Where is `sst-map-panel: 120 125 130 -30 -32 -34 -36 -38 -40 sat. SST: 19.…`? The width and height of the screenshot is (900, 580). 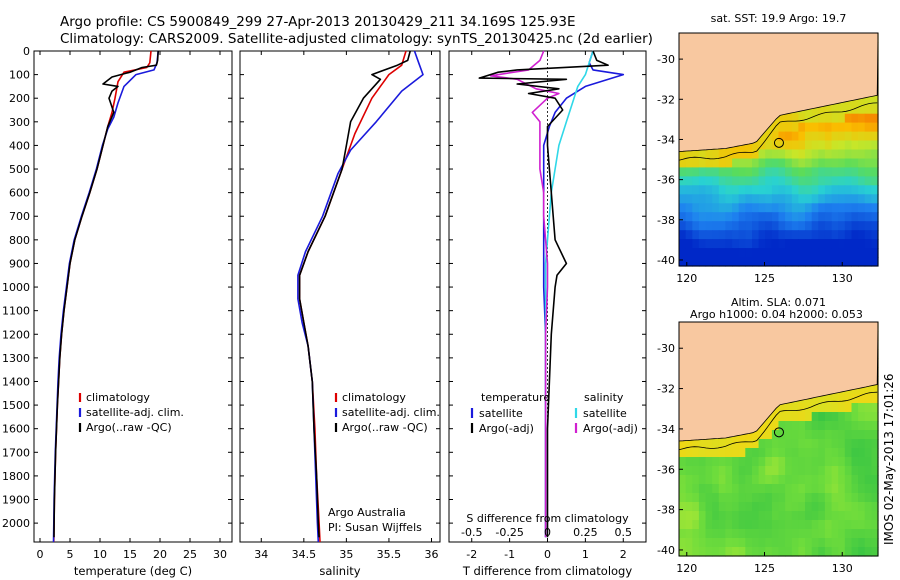 sst-map-panel: 120 125 130 -30 -32 -34 -36 -38 -40 sat. SST: 19.… is located at coordinates (768, 148).